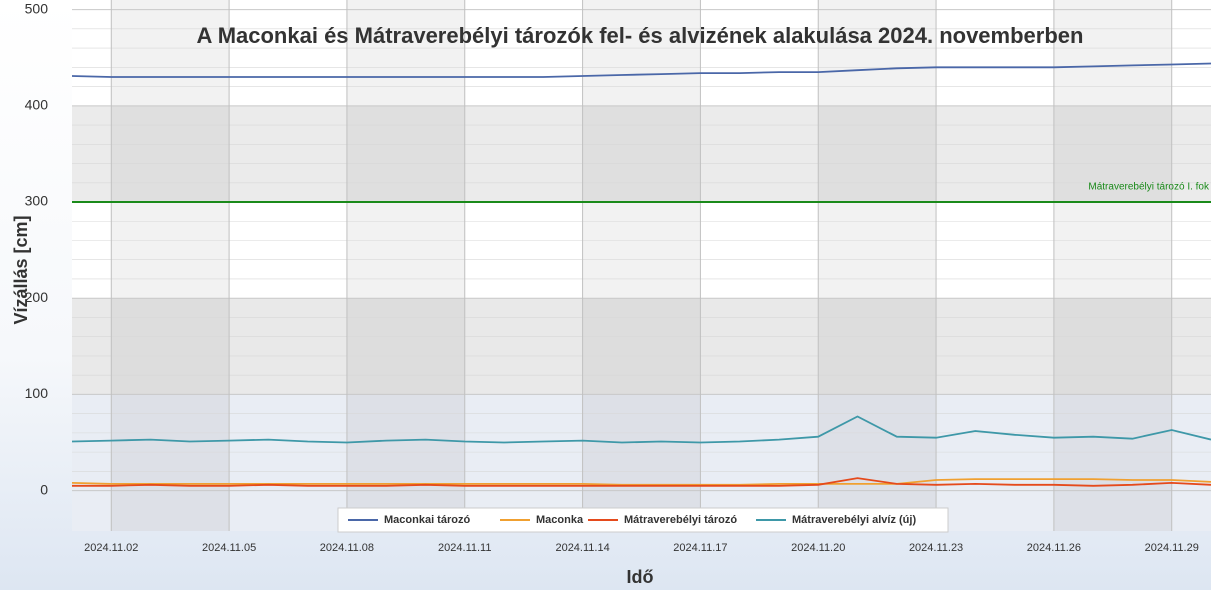 The image size is (1211, 590). What do you see at coordinates (1149, 187) in the screenshot?
I see `reference-label: Mátraverebélyi tározó I. fok` at bounding box center [1149, 187].